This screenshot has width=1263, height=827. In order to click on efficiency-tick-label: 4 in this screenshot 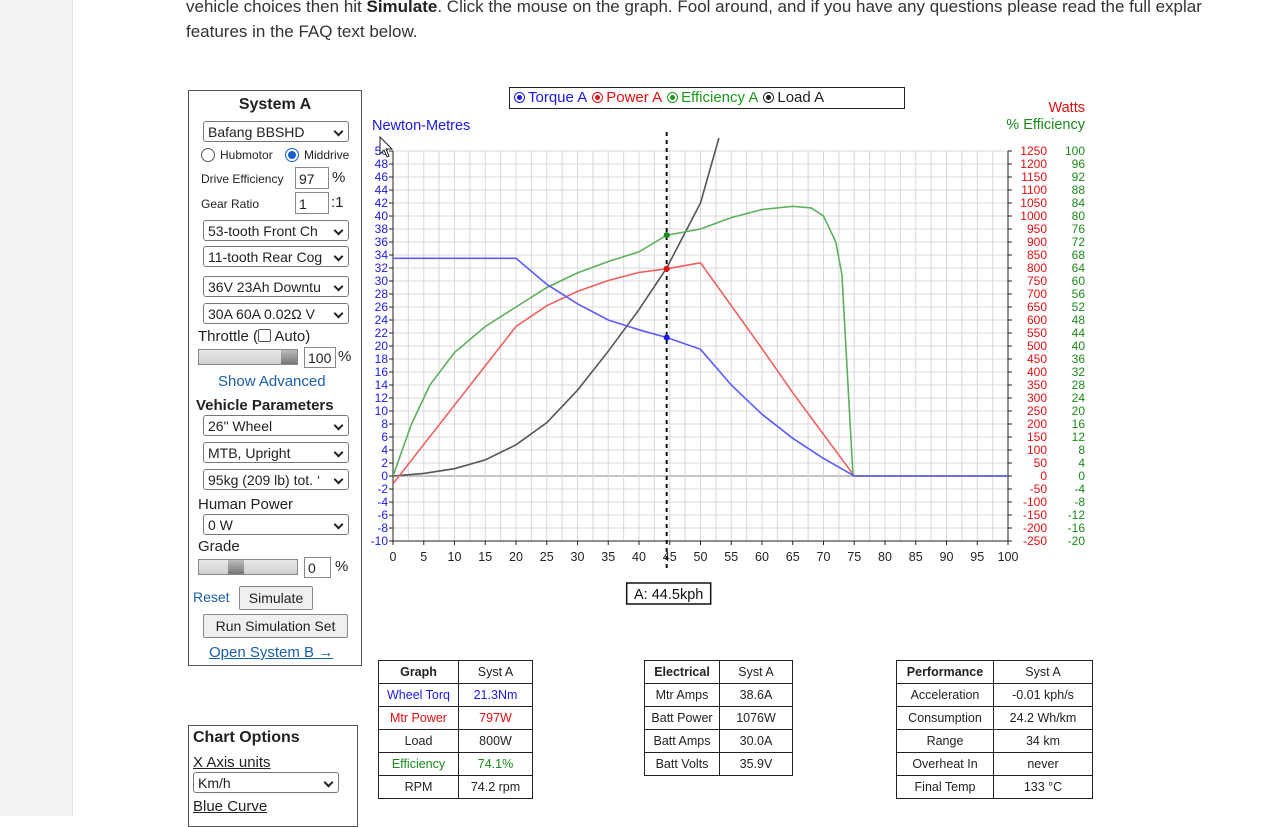, I will do `click(1081, 463)`.